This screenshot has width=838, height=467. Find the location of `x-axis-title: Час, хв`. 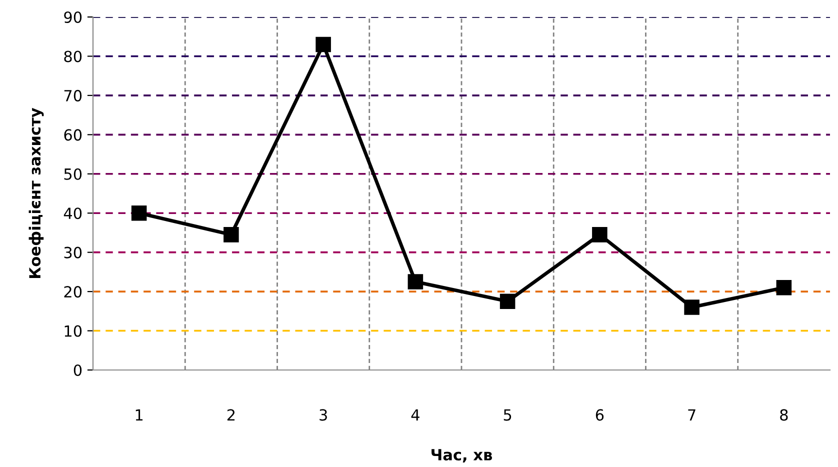

x-axis-title: Час, хв is located at coordinates (462, 455).